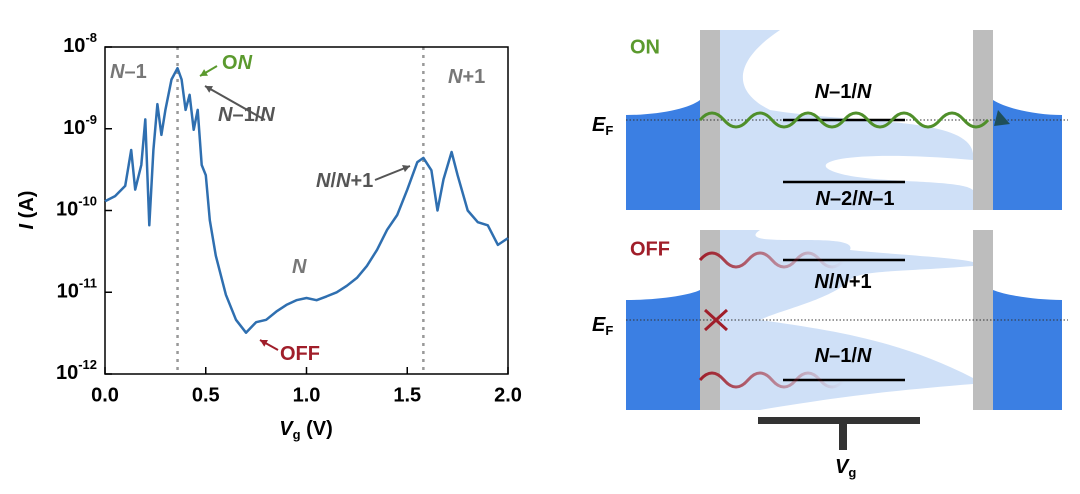 Image resolution: width=1080 pixels, height=494 pixels. I want to click on gate-stem, so click(843, 437).